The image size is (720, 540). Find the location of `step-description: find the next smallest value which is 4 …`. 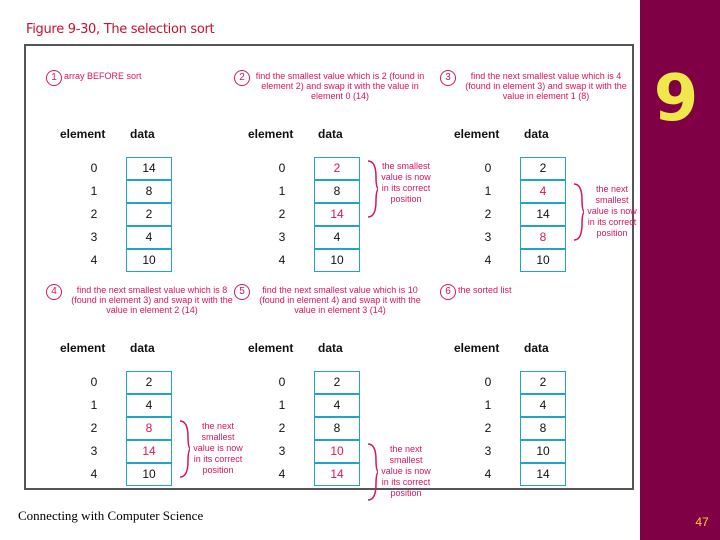

step-description: find the next smallest value which is 4 … is located at coordinates (546, 86).